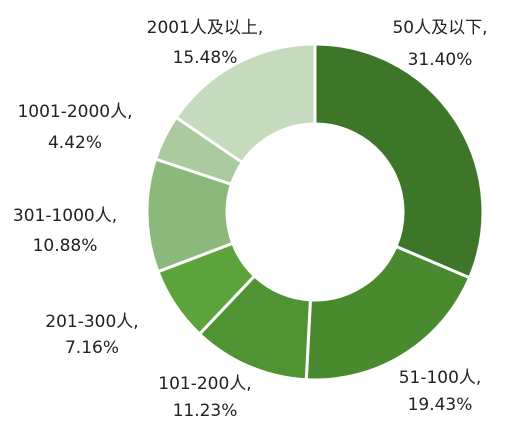 This screenshot has width=508, height=422. I want to click on value-label: 15.48%, so click(205, 58).